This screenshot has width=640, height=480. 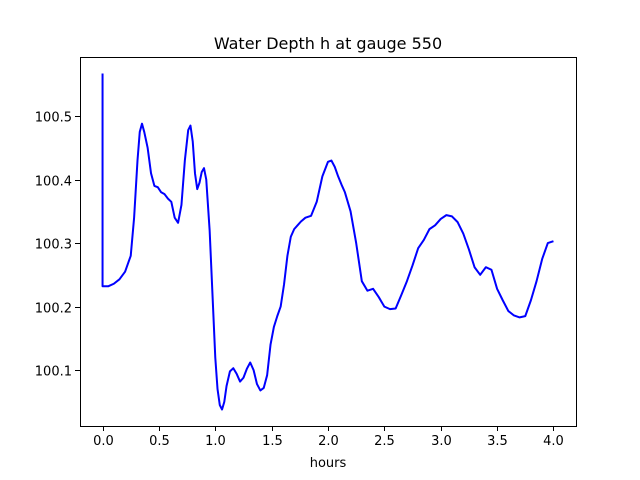 I want to click on y-axis: 100.1 100.2 100.3 100.4 100.5, so click(x=57, y=245).